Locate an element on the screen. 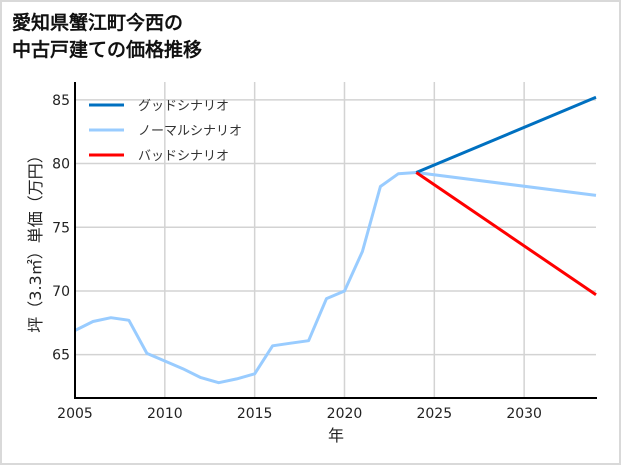 This screenshot has width=621, height=465. x-tick-label: 2025 is located at coordinates (434, 414).